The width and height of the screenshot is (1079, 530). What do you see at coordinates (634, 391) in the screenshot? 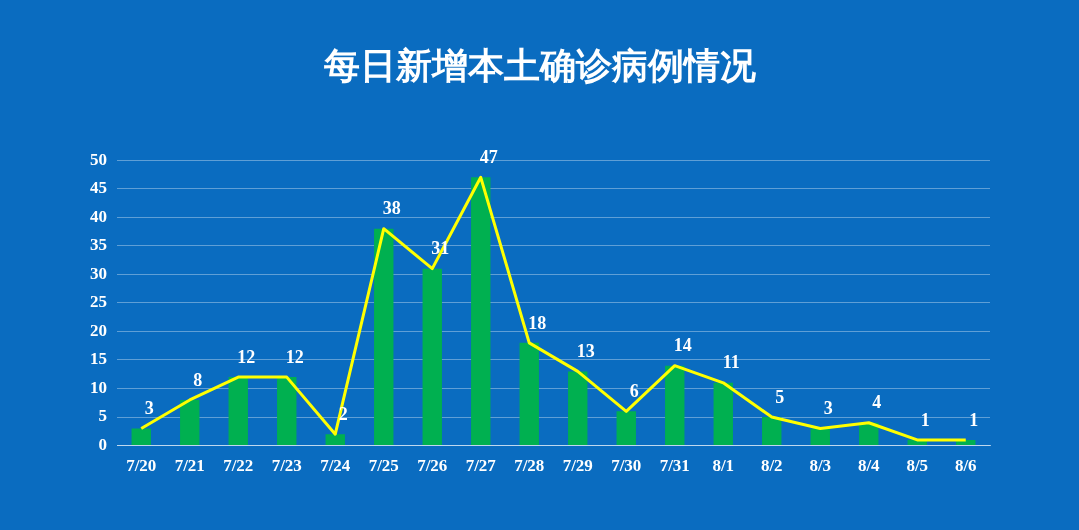
I see `data-label: 6` at bounding box center [634, 391].